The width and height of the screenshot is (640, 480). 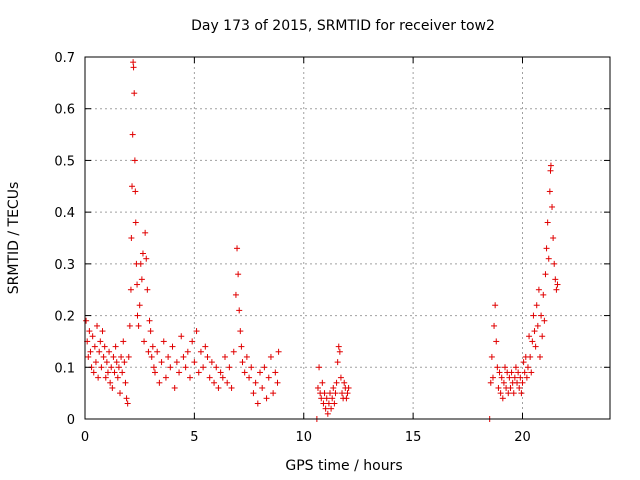 I want to click on x-axis-label: GPS time / hours, so click(x=343, y=466).